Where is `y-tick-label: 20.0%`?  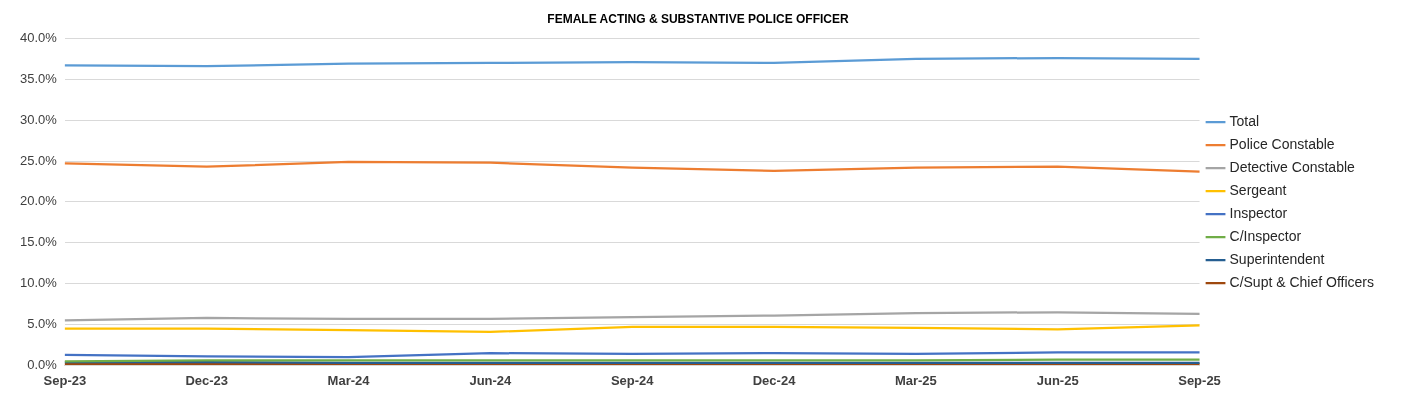 y-tick-label: 20.0% is located at coordinates (38, 201).